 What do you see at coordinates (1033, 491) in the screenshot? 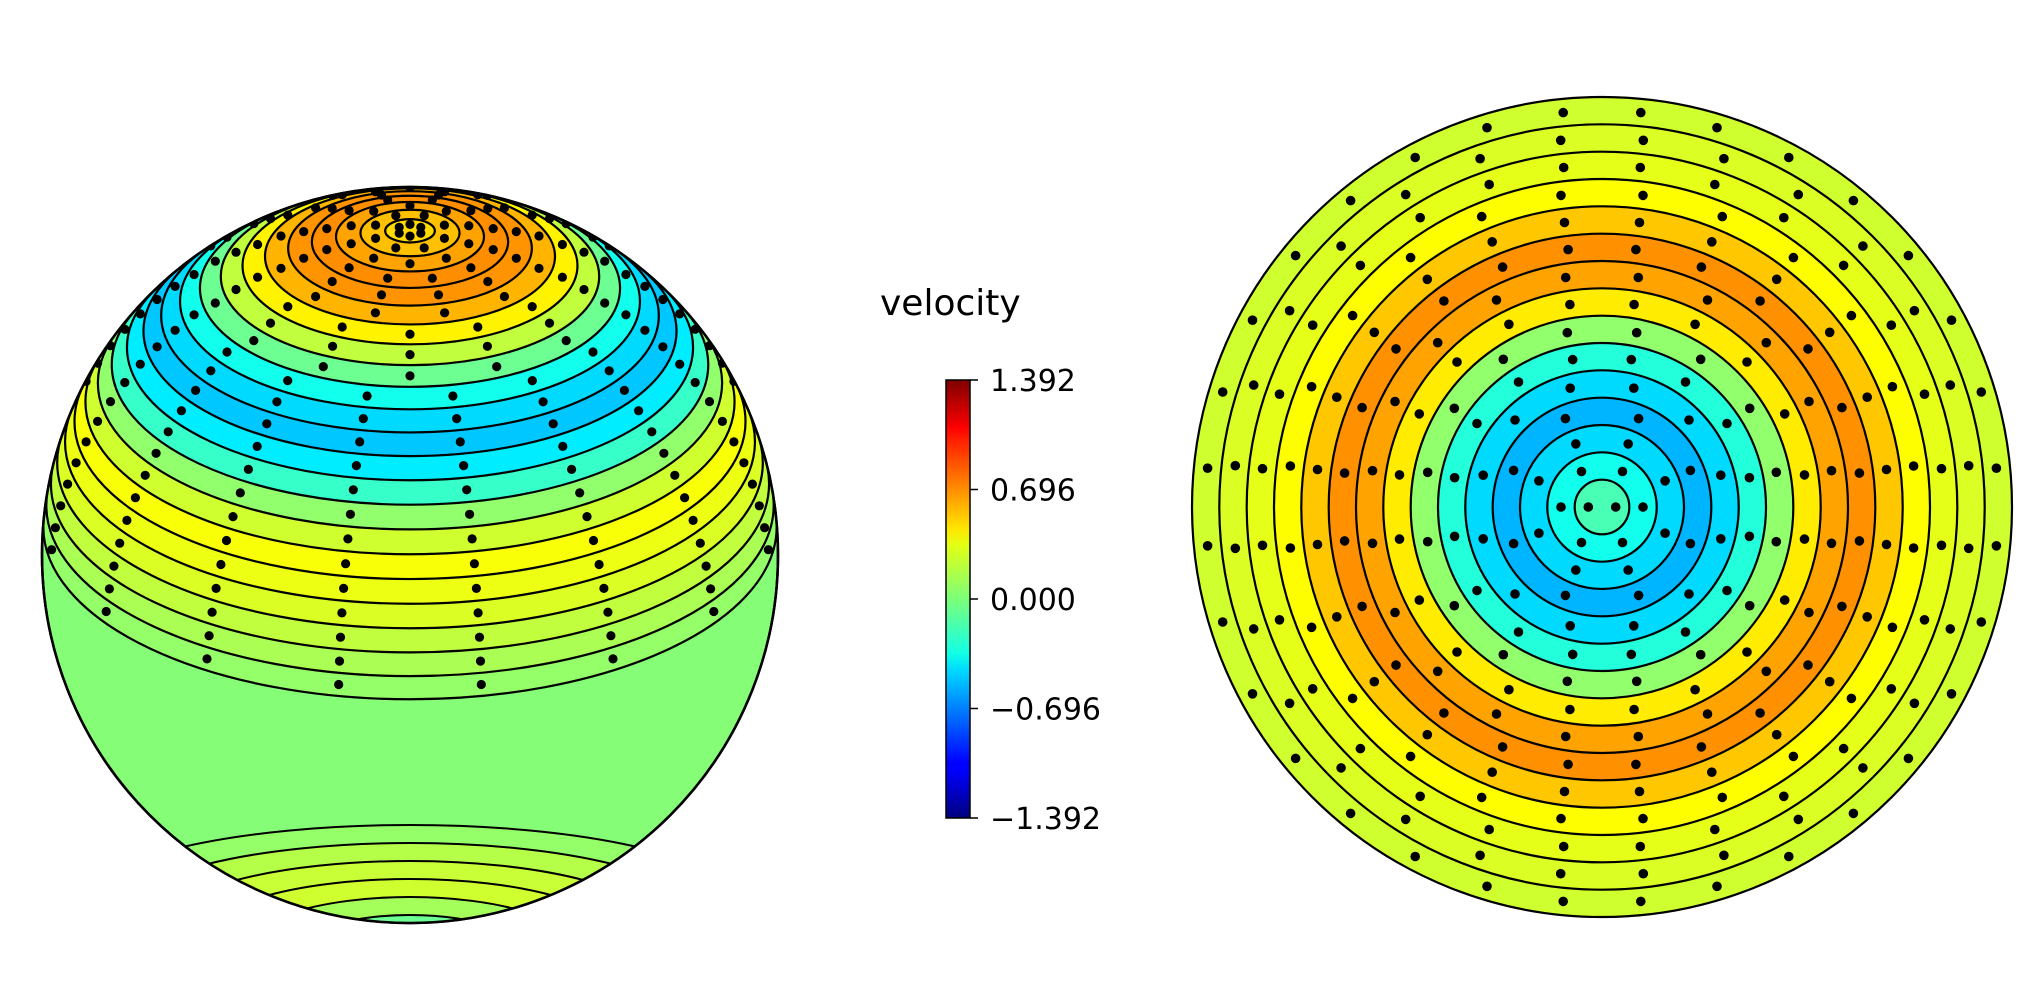
I see `colorbar-tick-label: 0.696` at bounding box center [1033, 491].